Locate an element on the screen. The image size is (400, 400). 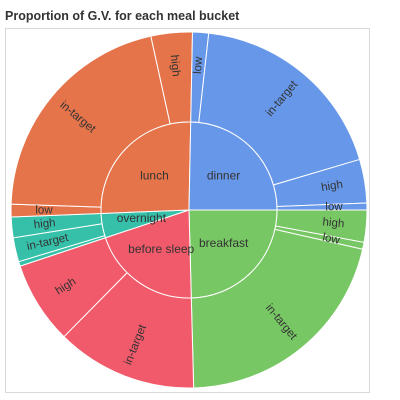
slice-dinner is located at coordinates (233, 166).